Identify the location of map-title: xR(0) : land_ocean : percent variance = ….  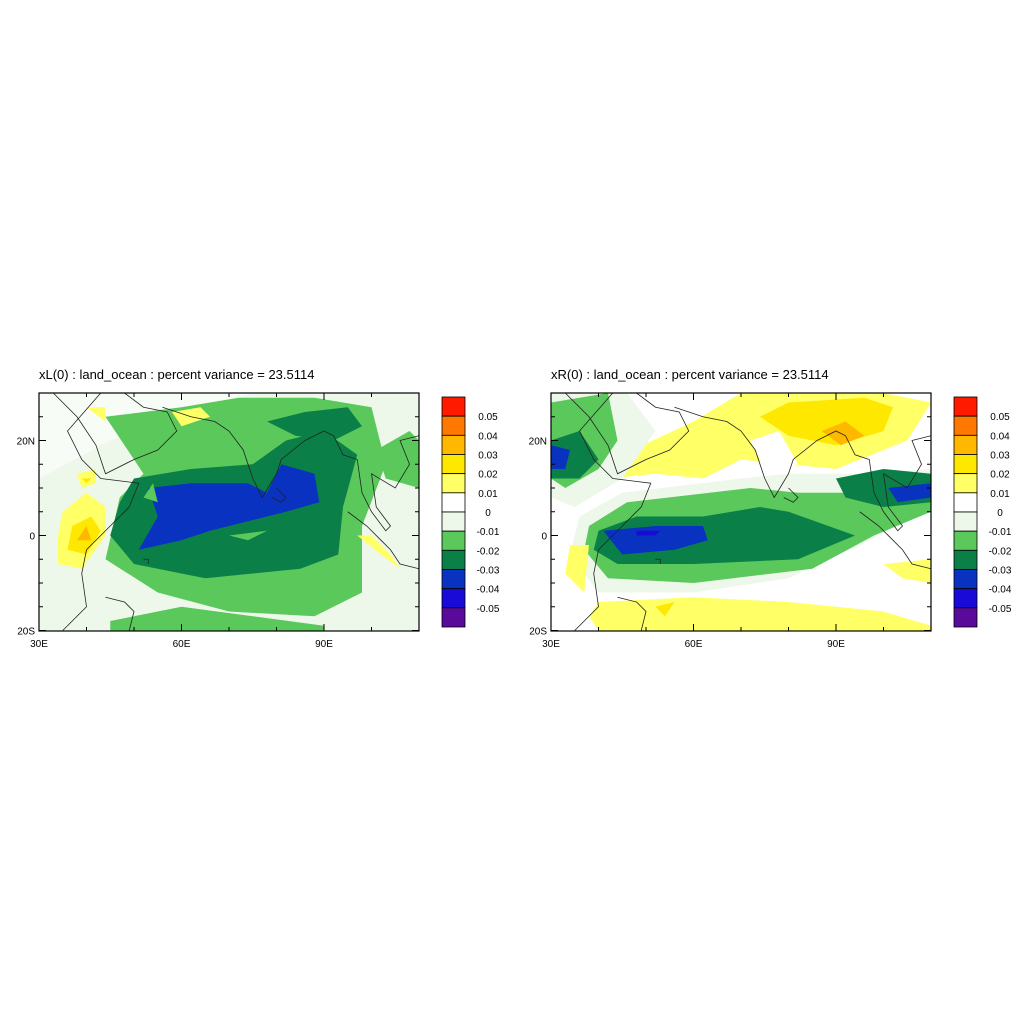
(690, 374).